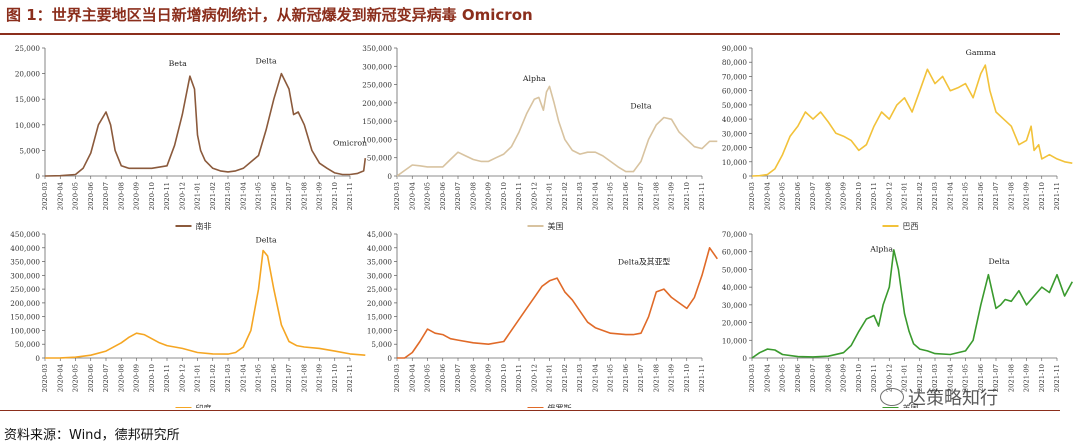 This screenshot has width=1080, height=446. Describe the element at coordinates (550, 378) in the screenshot. I see `x-tick-label: 2021-01` at that location.